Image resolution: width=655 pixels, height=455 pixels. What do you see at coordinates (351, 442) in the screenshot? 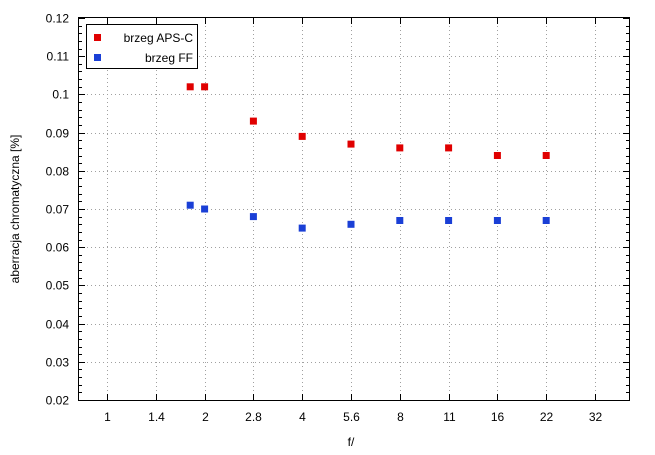
I see `x-axis-label: f/` at bounding box center [351, 442].